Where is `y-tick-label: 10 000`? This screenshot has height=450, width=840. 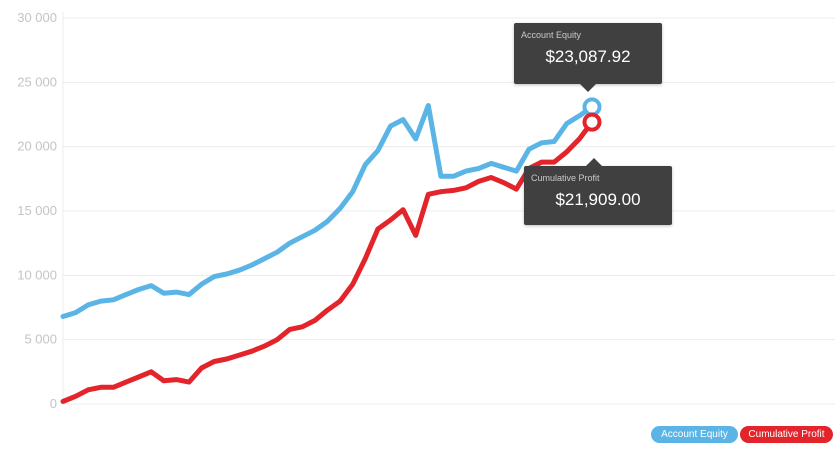
y-tick-label: 10 000 is located at coordinates (37, 274).